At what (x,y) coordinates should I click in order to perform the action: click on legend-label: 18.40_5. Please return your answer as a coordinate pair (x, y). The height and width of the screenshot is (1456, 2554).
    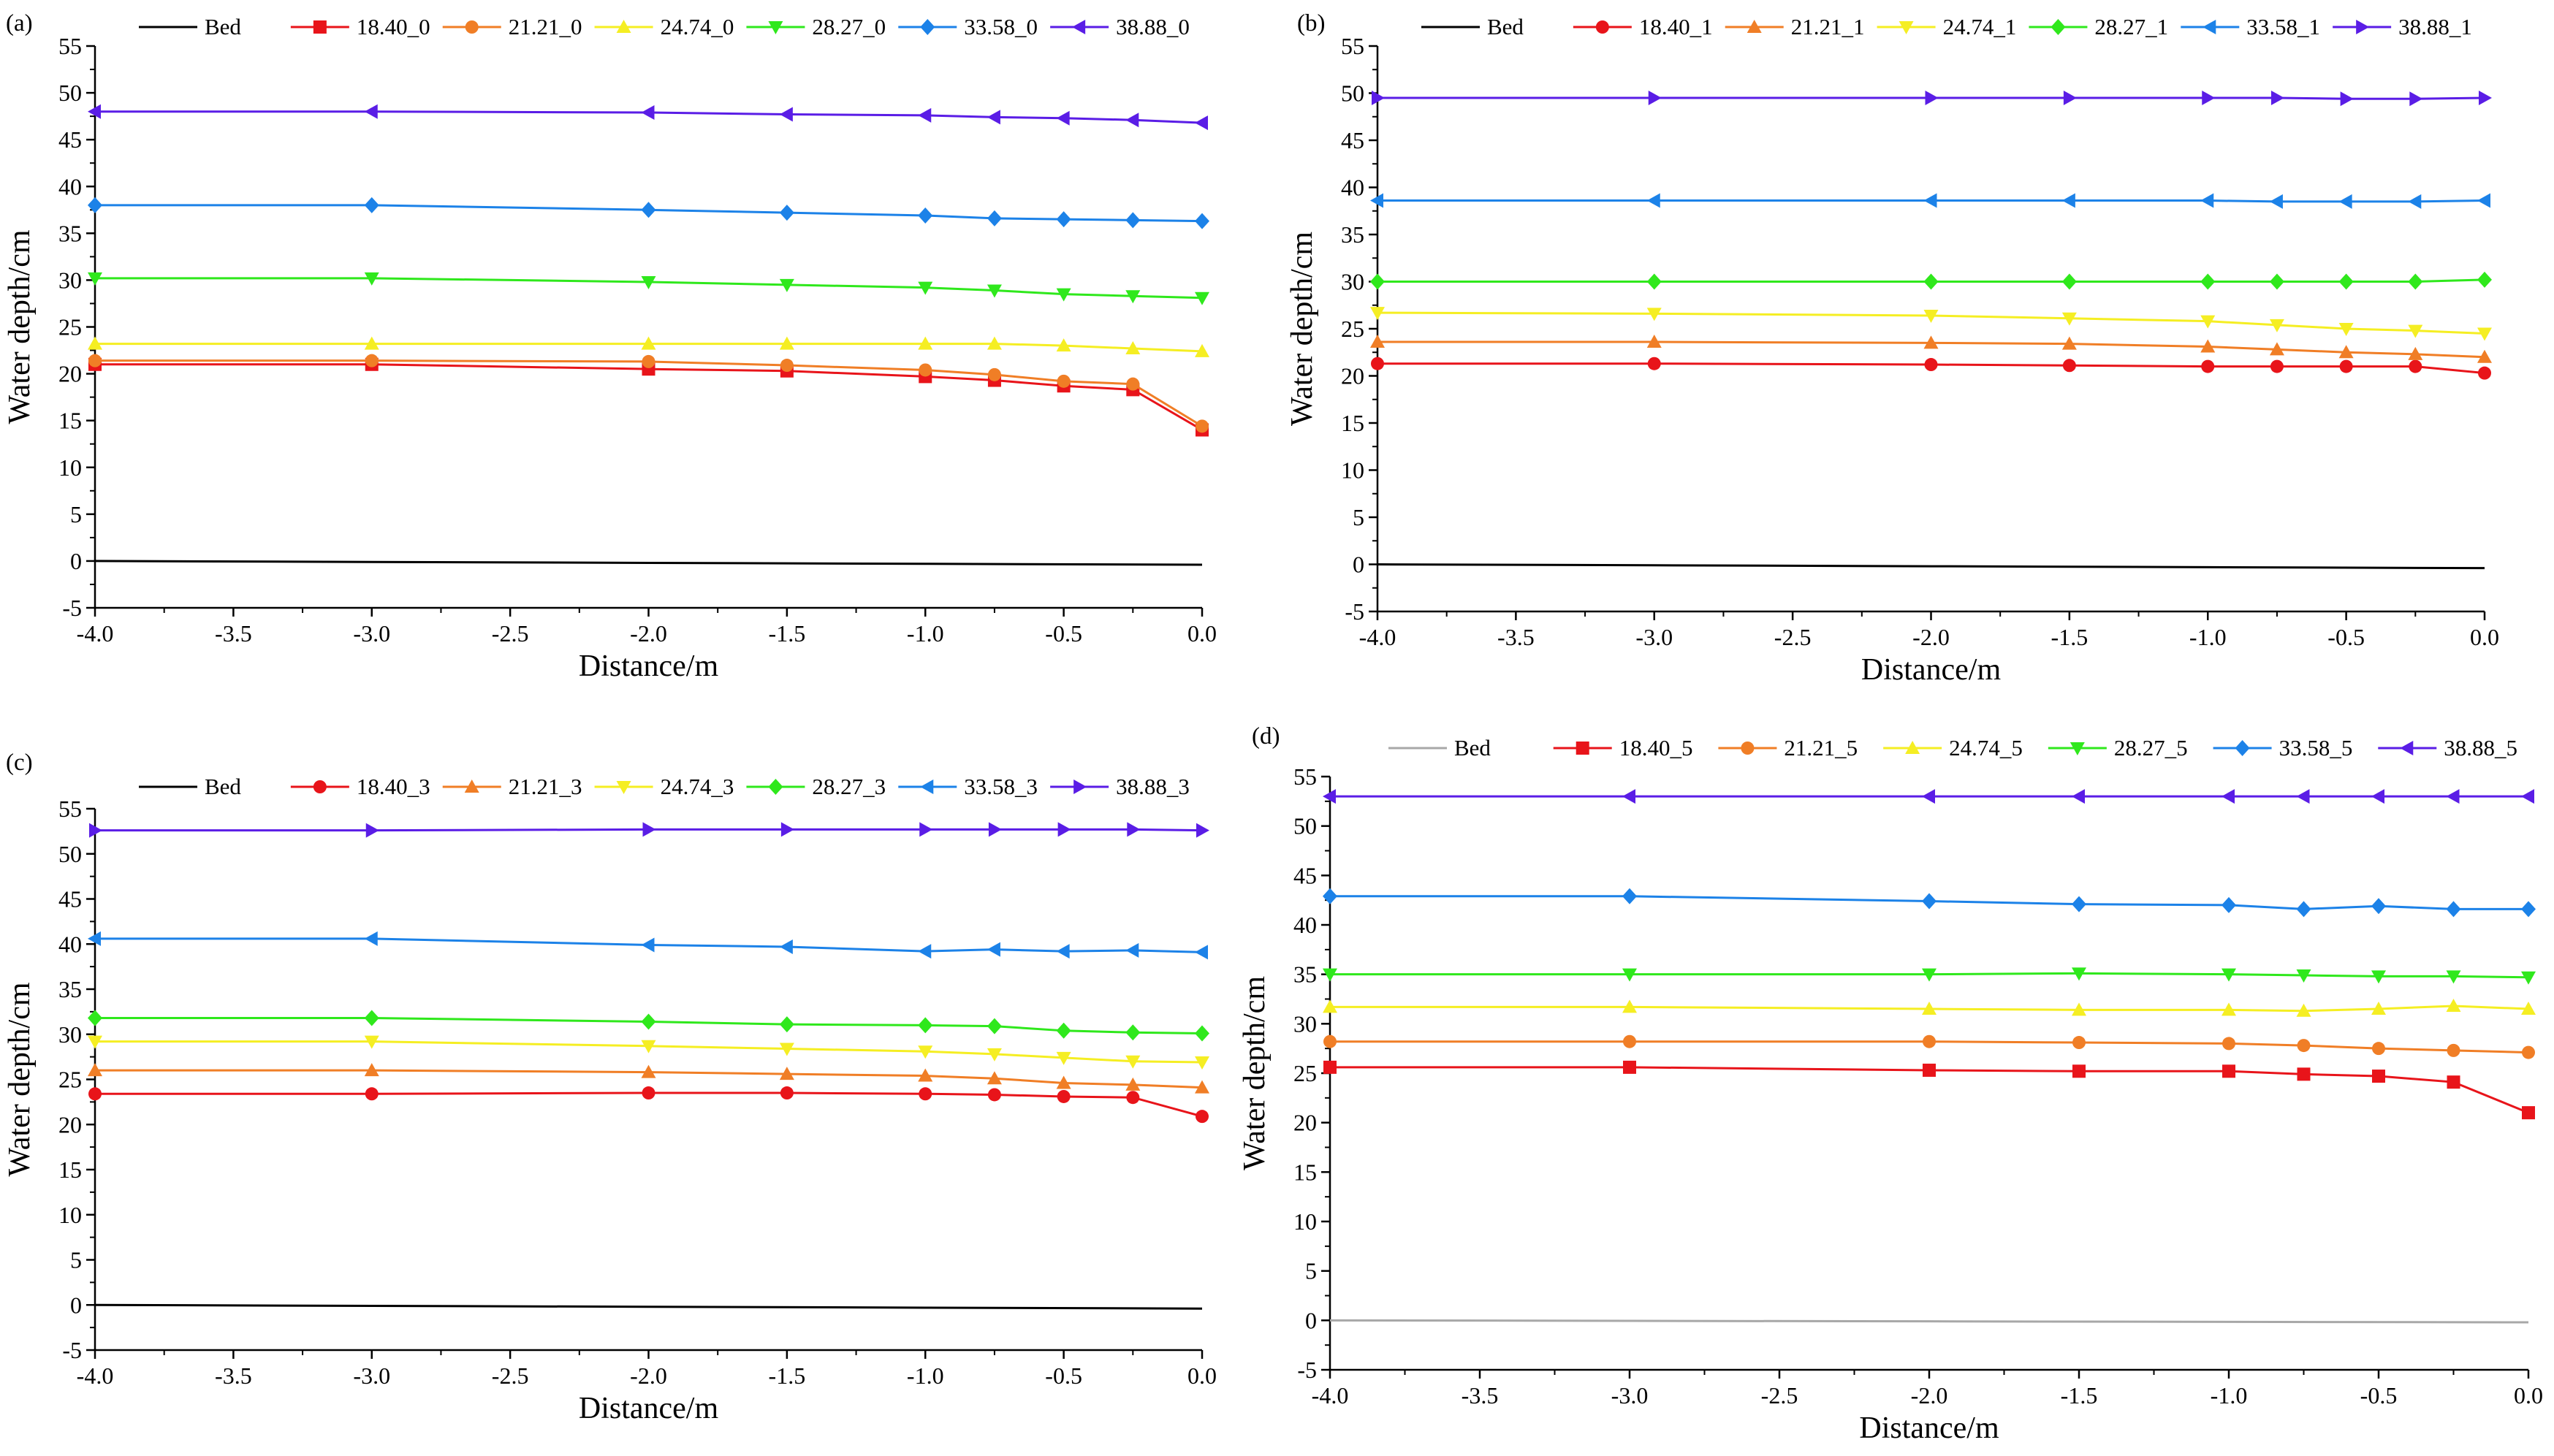
    Looking at the image, I should click on (1656, 748).